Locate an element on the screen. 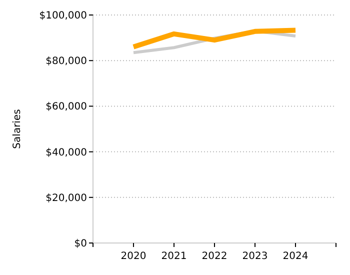 Image resolution: width=350 pixels, height=275 pixels. y-tick-label: $80,000 is located at coordinates (66, 62).